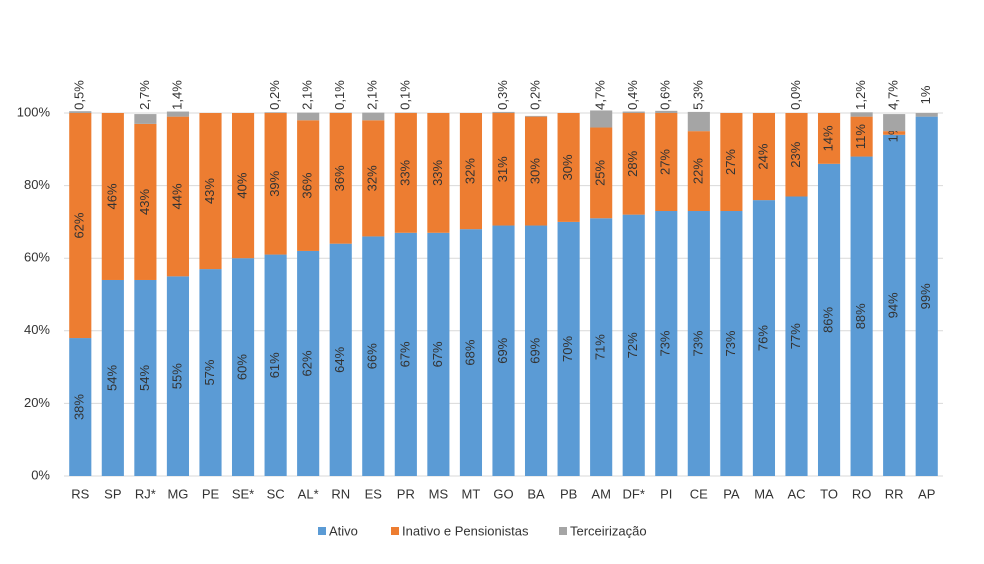  What do you see at coordinates (796, 493) in the screenshot?
I see `x-tick-label: AC` at bounding box center [796, 493].